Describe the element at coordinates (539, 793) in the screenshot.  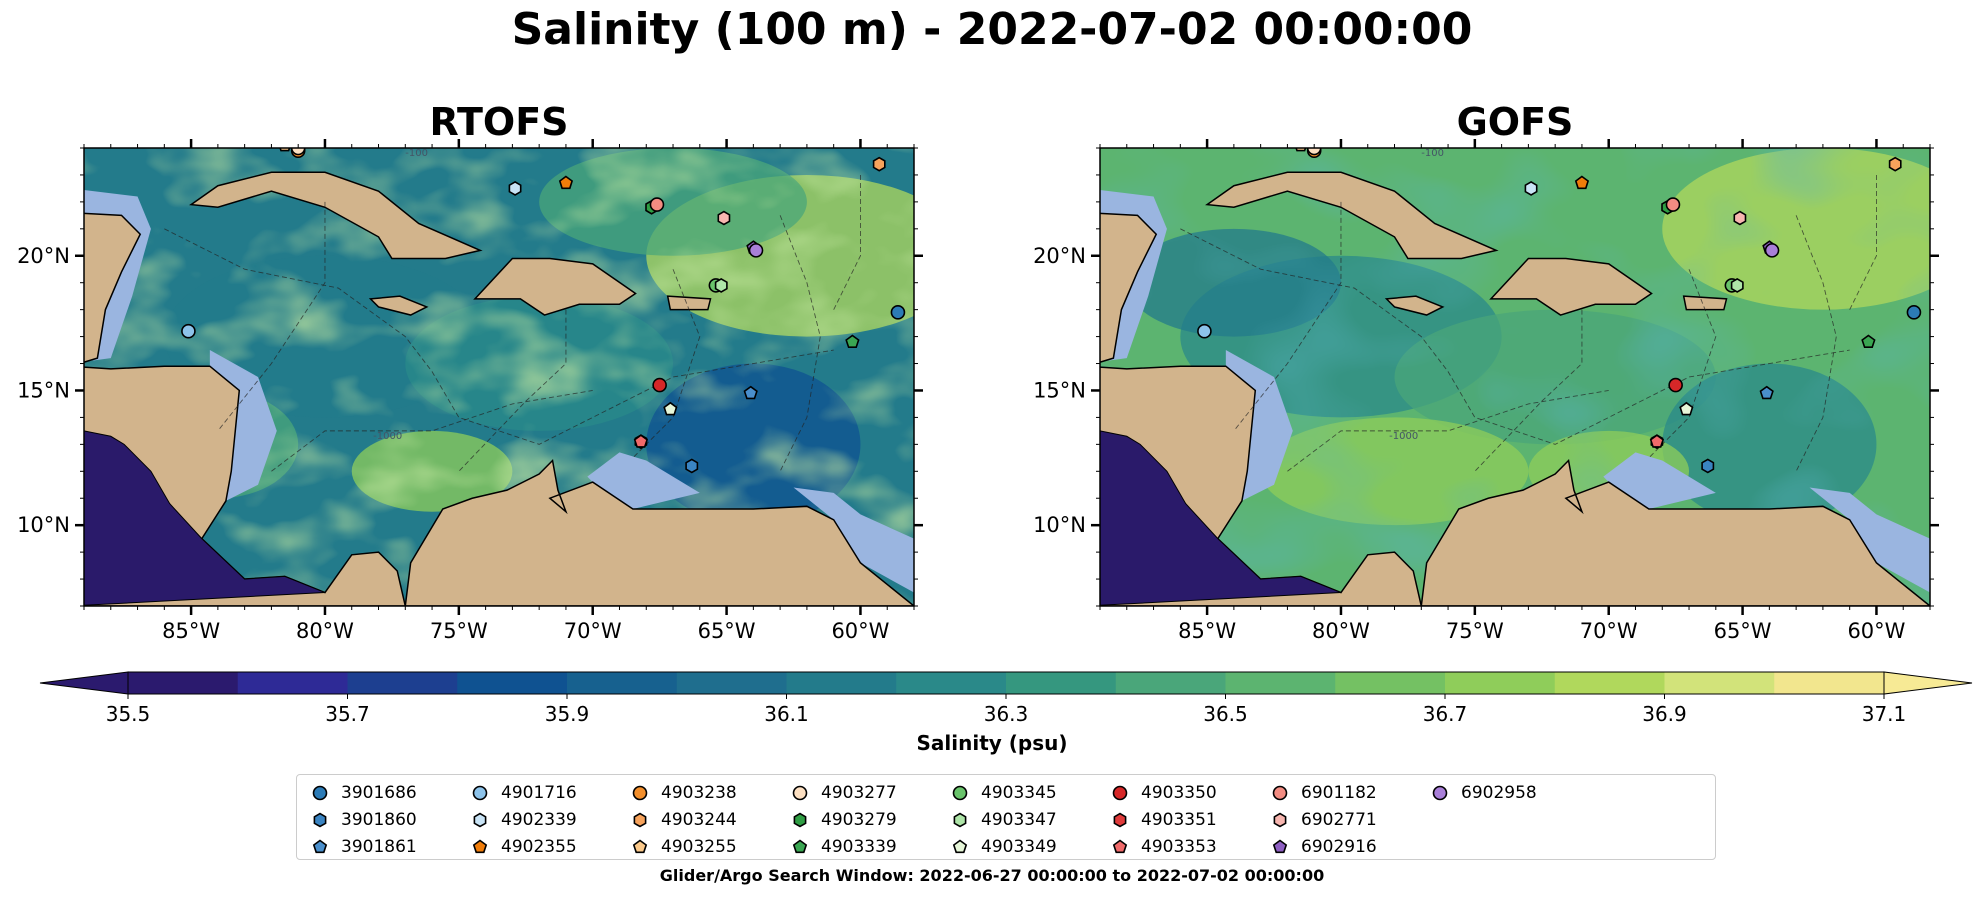
I see `legend-label: 4901716` at that location.